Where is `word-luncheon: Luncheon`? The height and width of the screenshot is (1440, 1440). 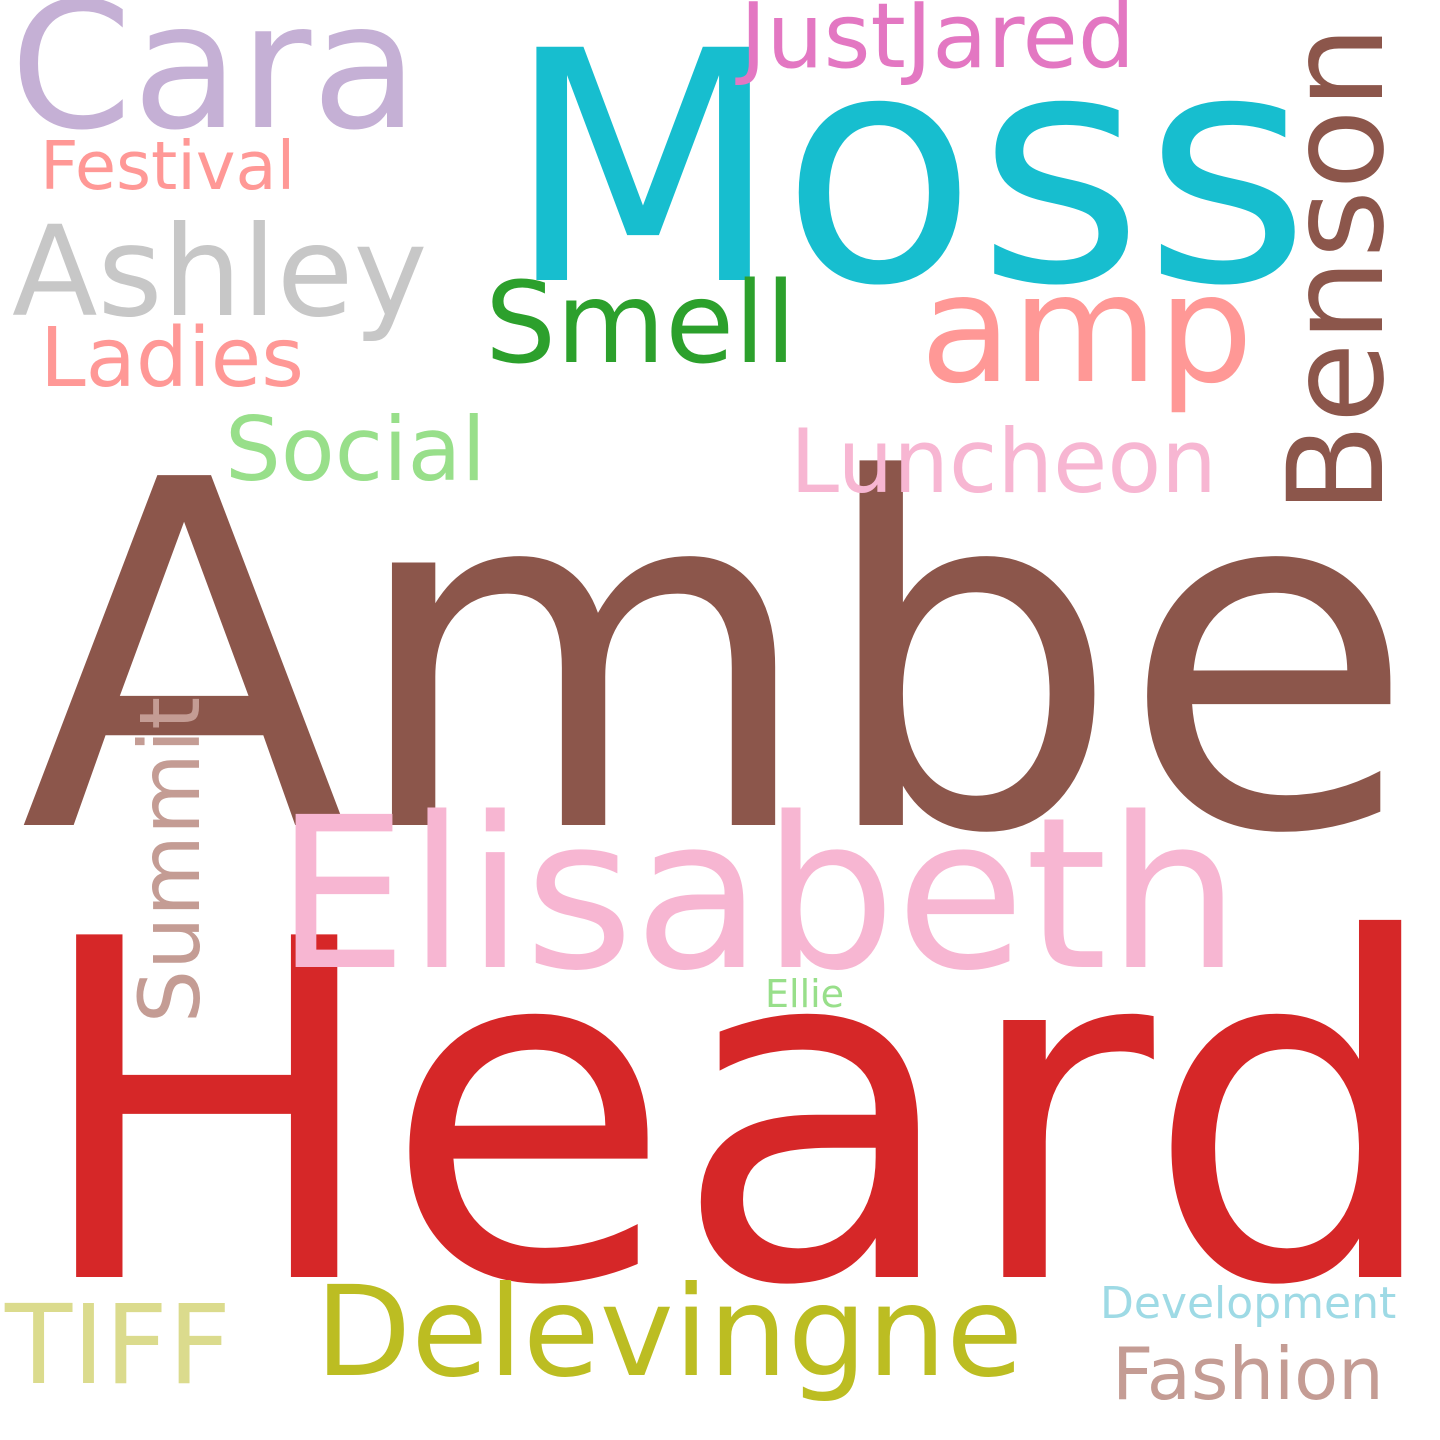
word-luncheon: Luncheon is located at coordinates (1003, 461).